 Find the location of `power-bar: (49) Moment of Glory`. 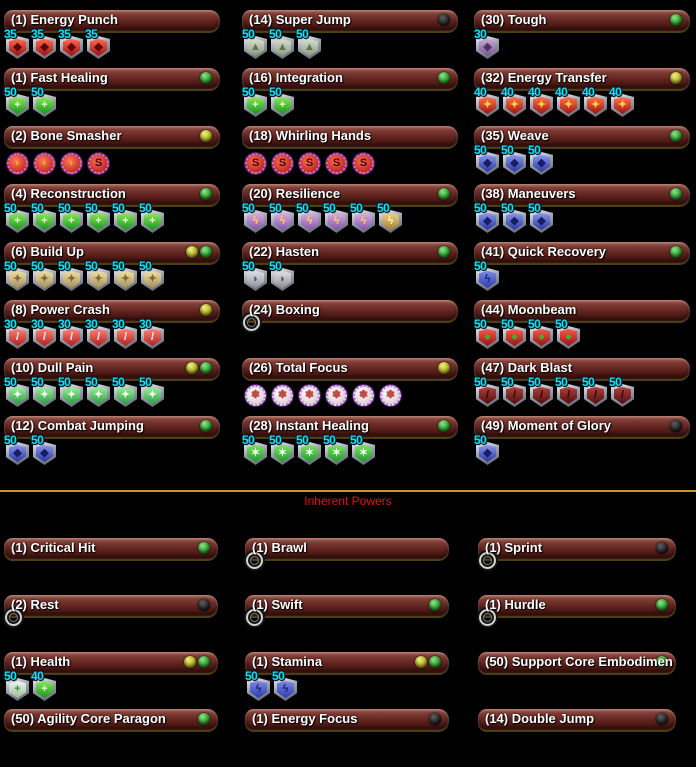

power-bar: (49) Moment of Glory is located at coordinates (582, 426).